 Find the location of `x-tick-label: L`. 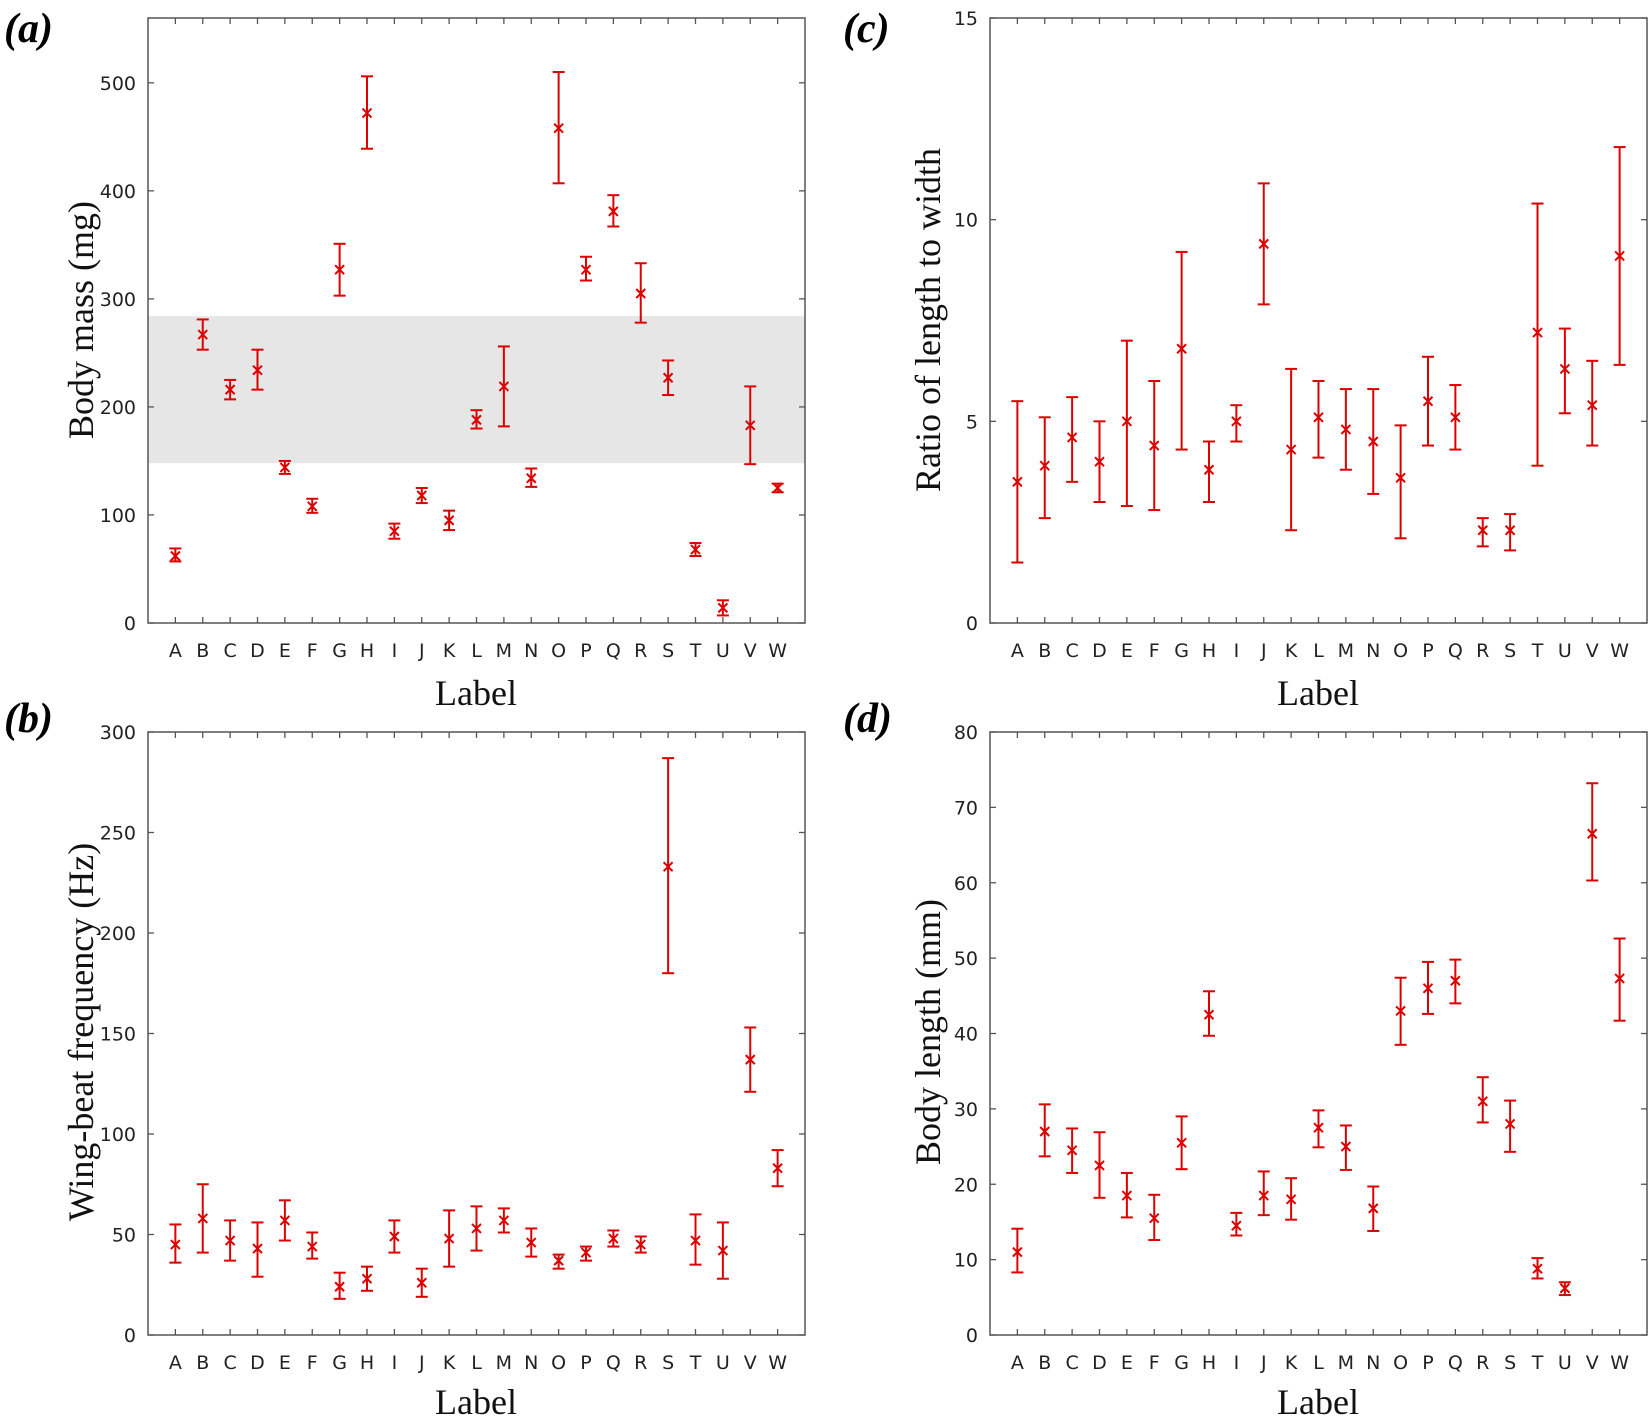

x-tick-label: L is located at coordinates (1318, 651).